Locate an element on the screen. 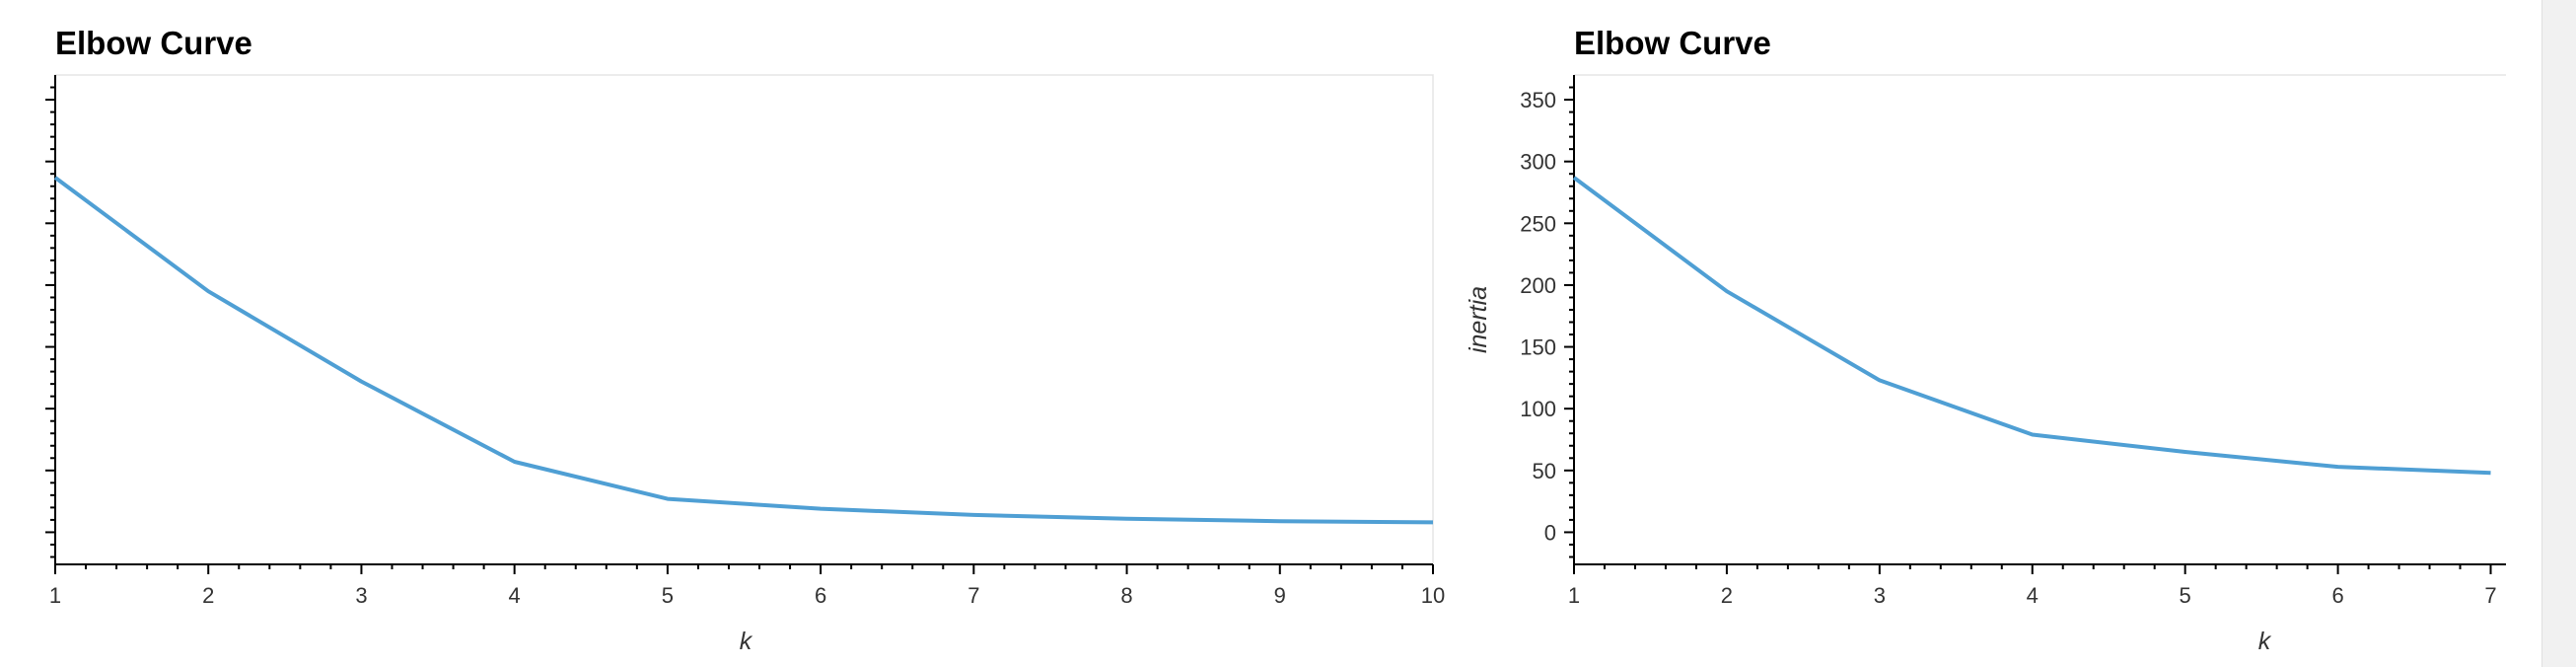  x-axis: 1 2 3 4 5 6 7 is located at coordinates (2037, 586).